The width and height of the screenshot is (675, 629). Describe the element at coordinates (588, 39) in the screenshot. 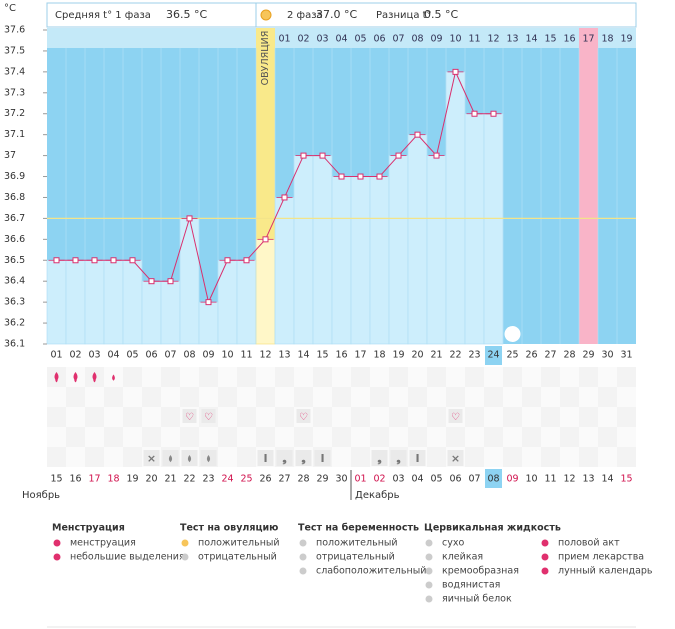

I see `phase2-day: 17` at that location.